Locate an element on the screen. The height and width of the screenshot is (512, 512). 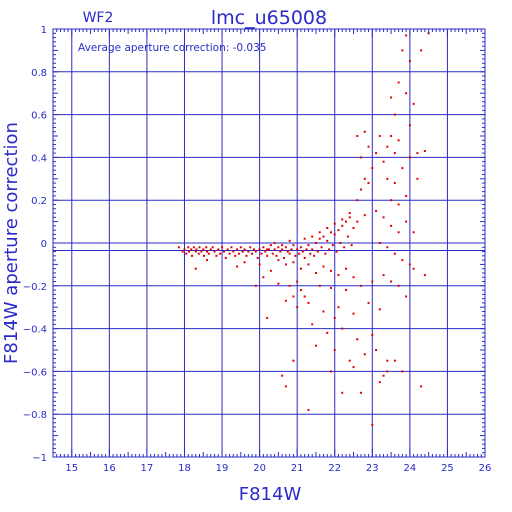
y-tick-label: −0.6 is located at coordinates (35, 372).